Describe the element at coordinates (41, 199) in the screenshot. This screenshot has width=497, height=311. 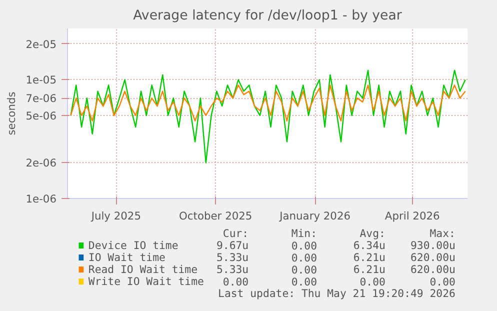
I see `y-tick-label: 1e-06` at that location.